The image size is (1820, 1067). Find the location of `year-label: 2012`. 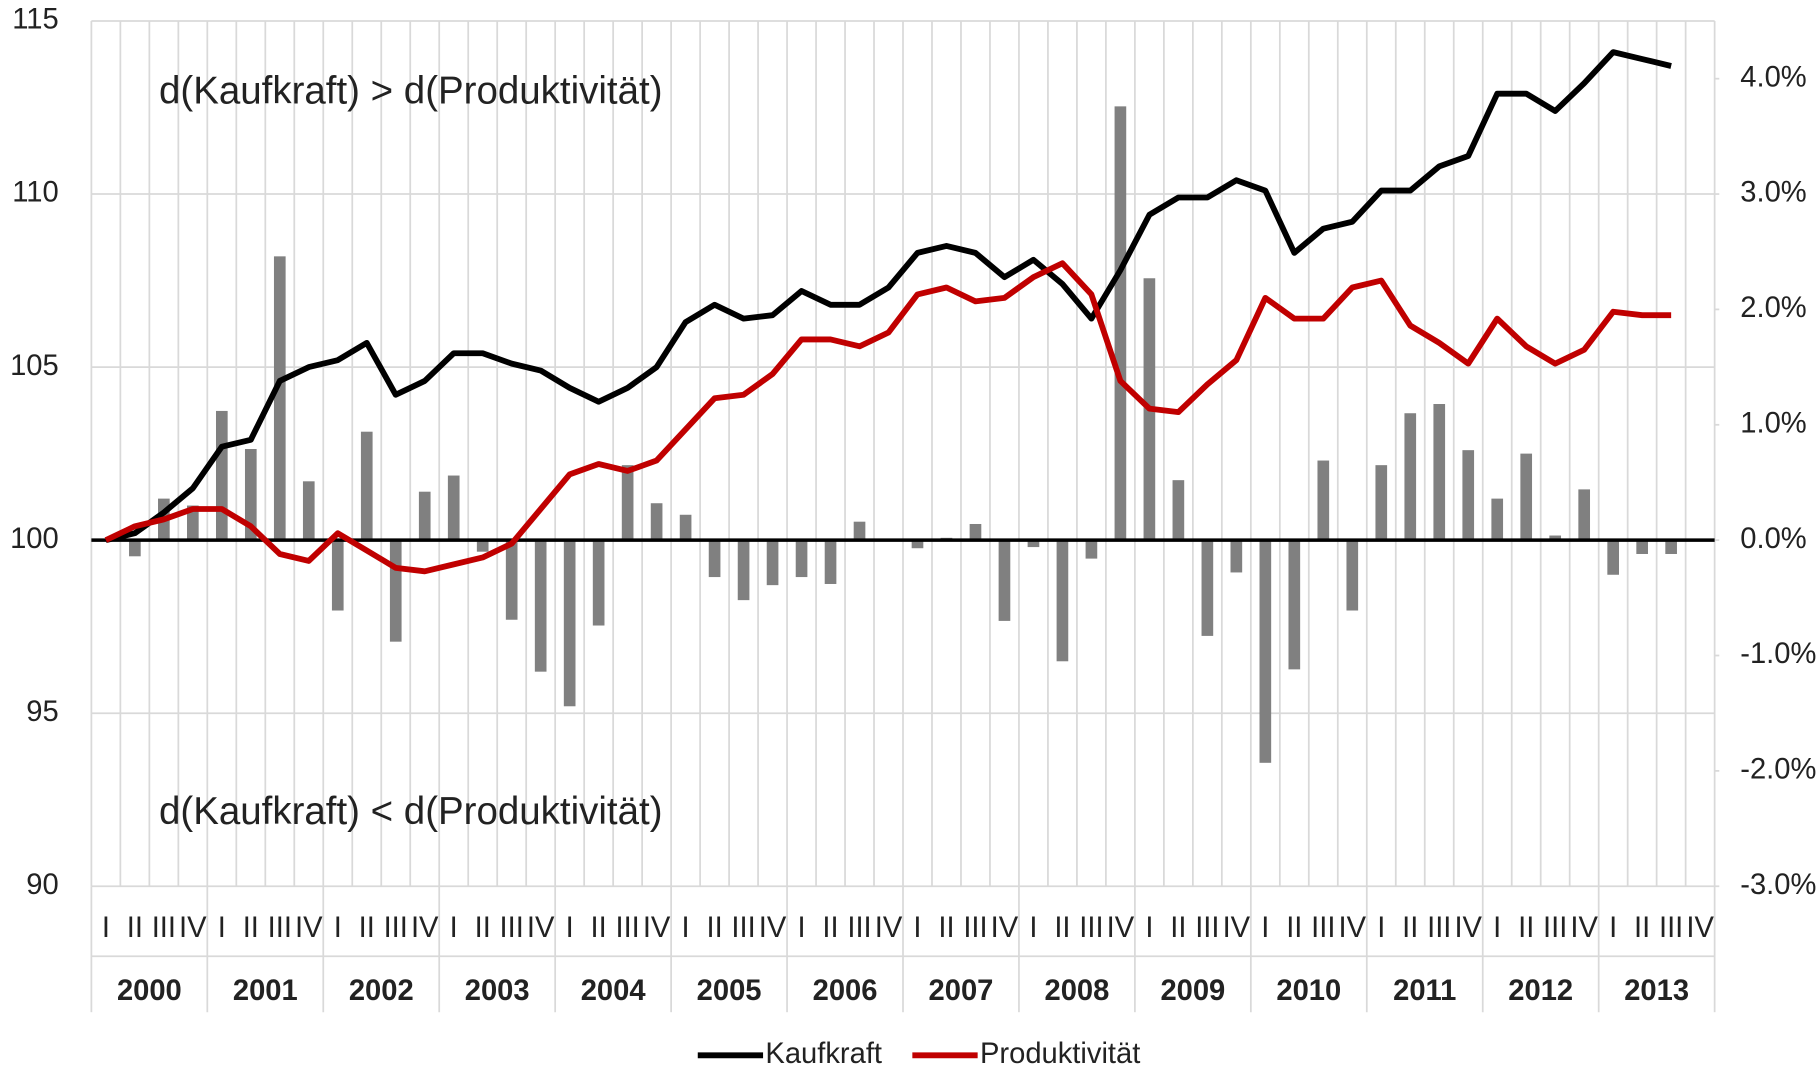

year-label: 2012 is located at coordinates (1540, 991).